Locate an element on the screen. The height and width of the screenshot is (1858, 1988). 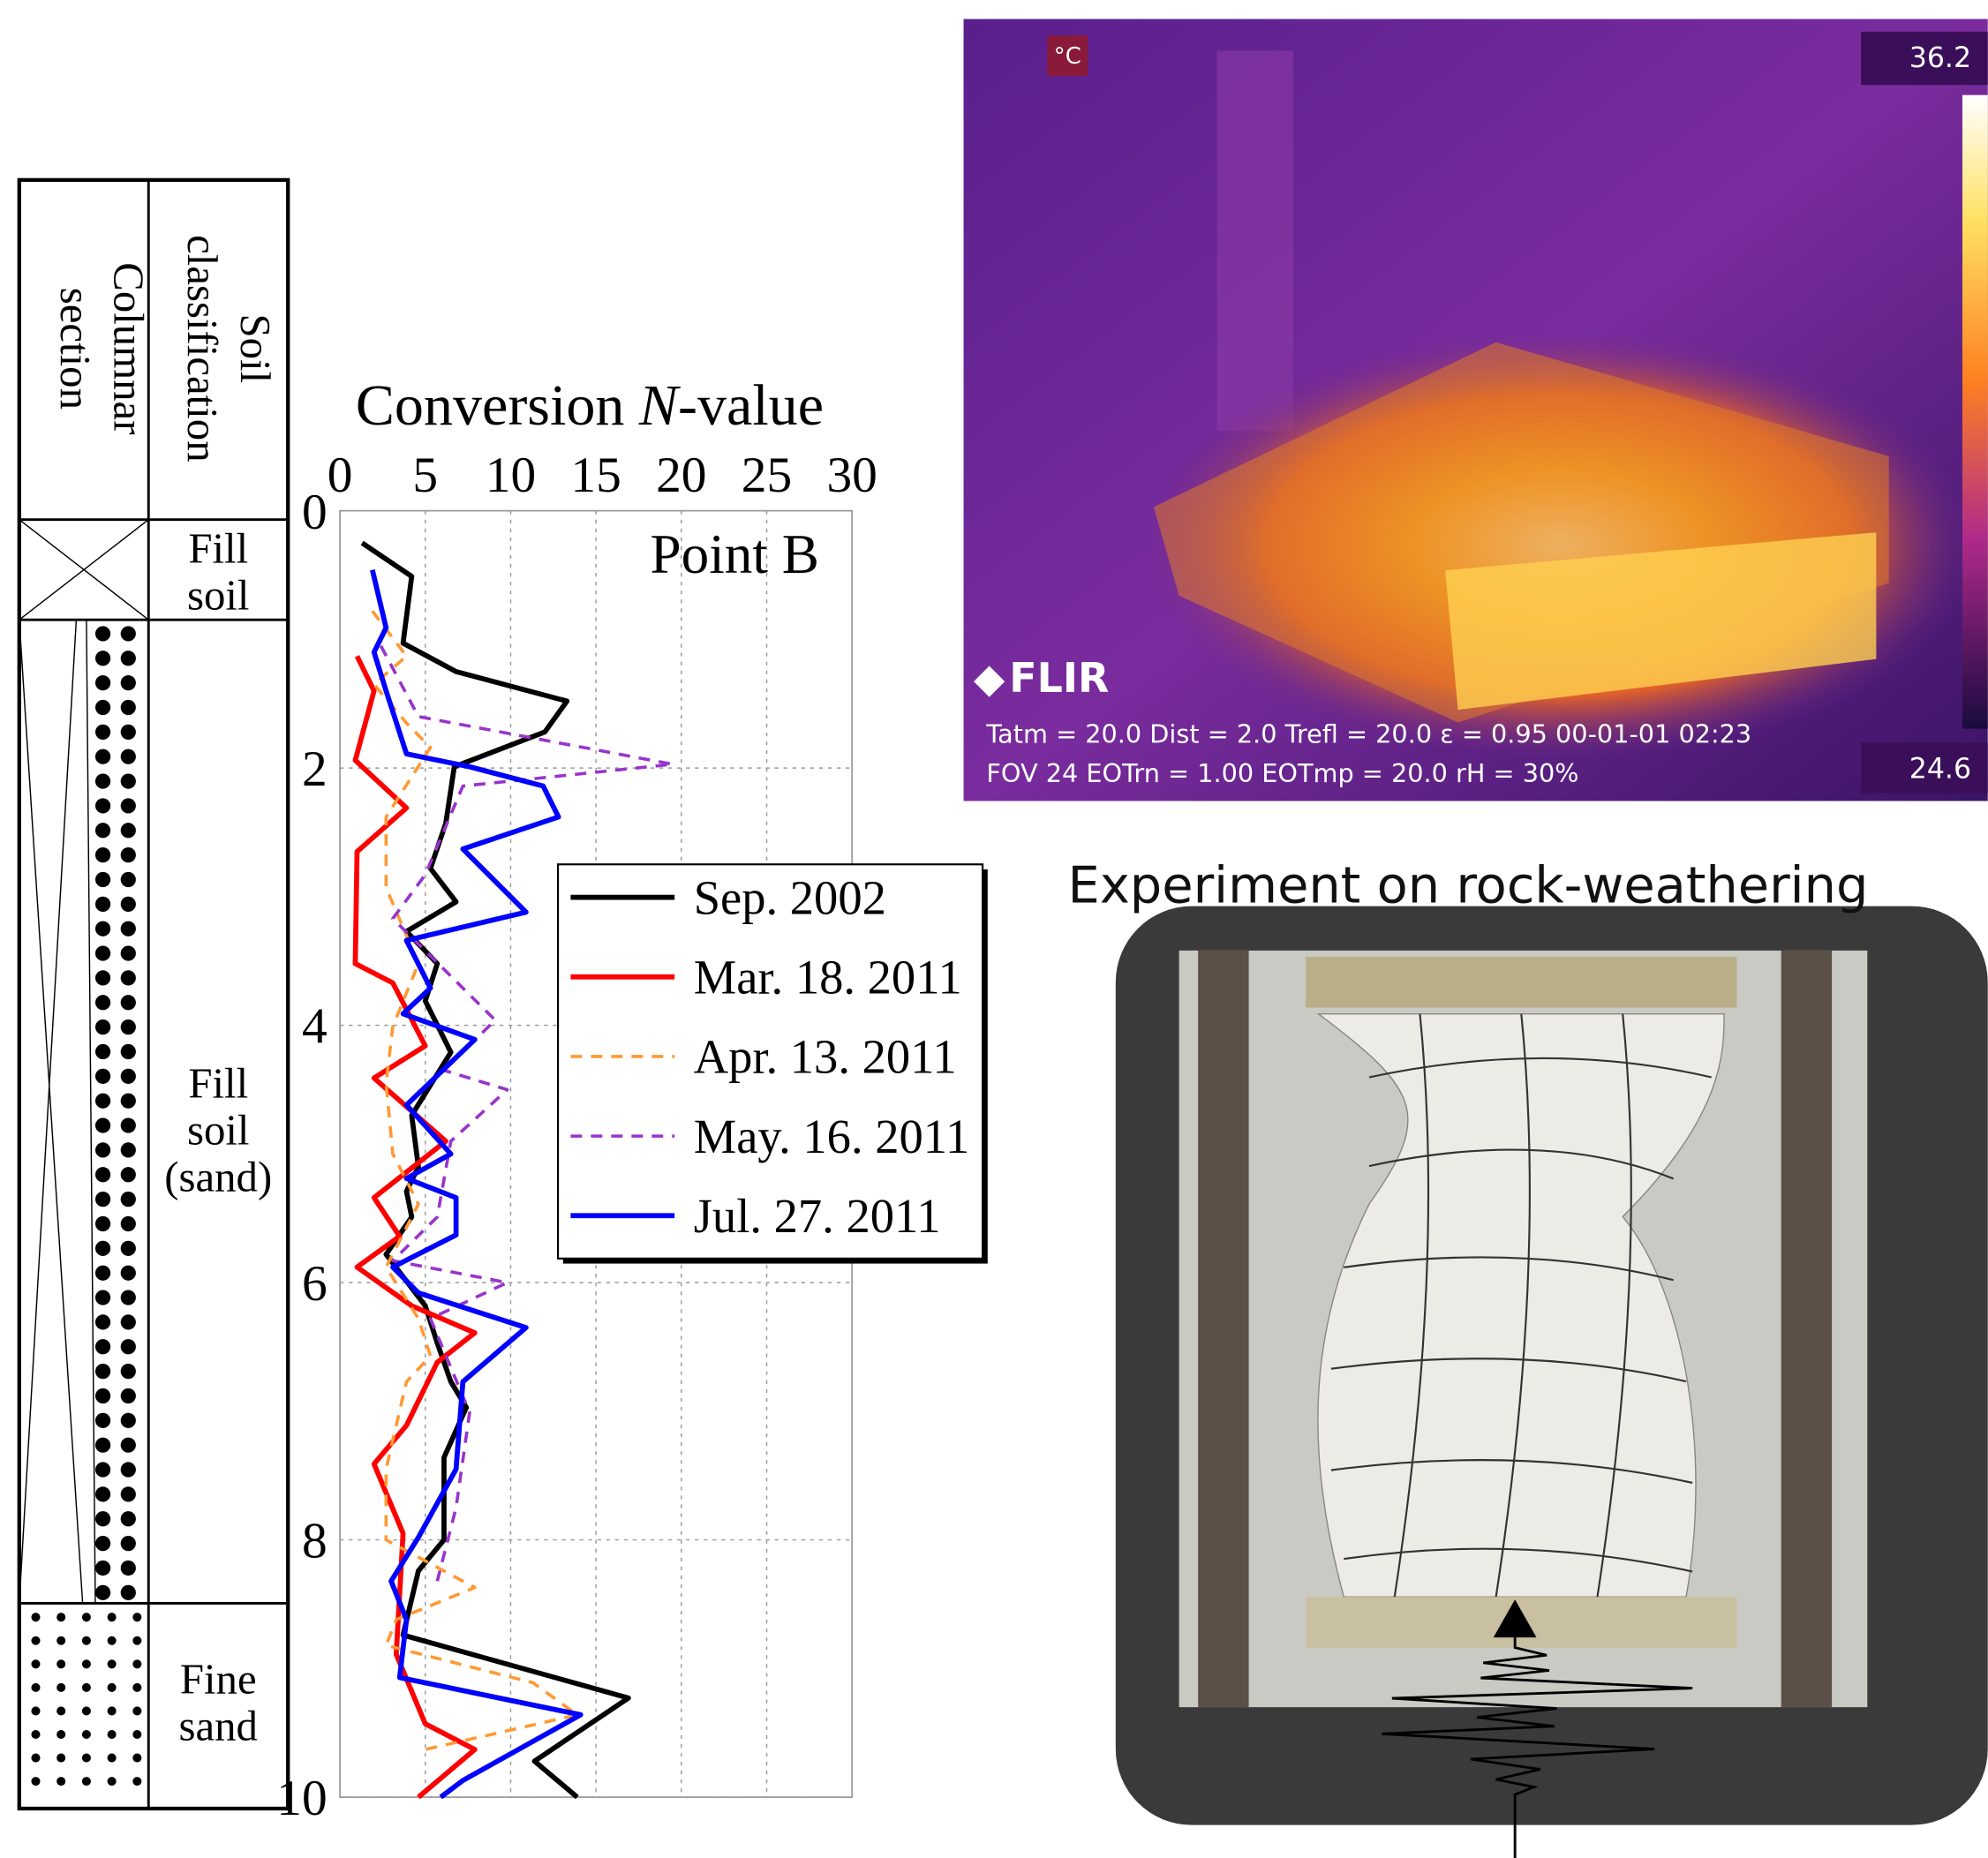
legend-label: Jul. 27. 2011 is located at coordinates (817, 1216).